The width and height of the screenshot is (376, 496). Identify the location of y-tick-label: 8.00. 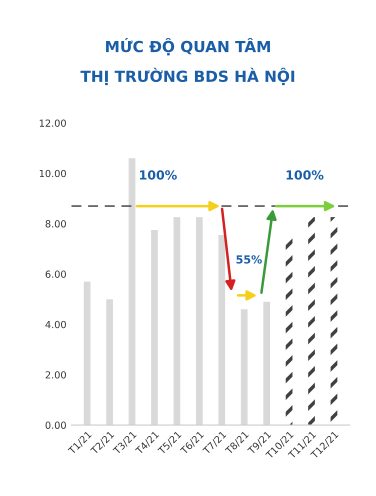
(56, 224).